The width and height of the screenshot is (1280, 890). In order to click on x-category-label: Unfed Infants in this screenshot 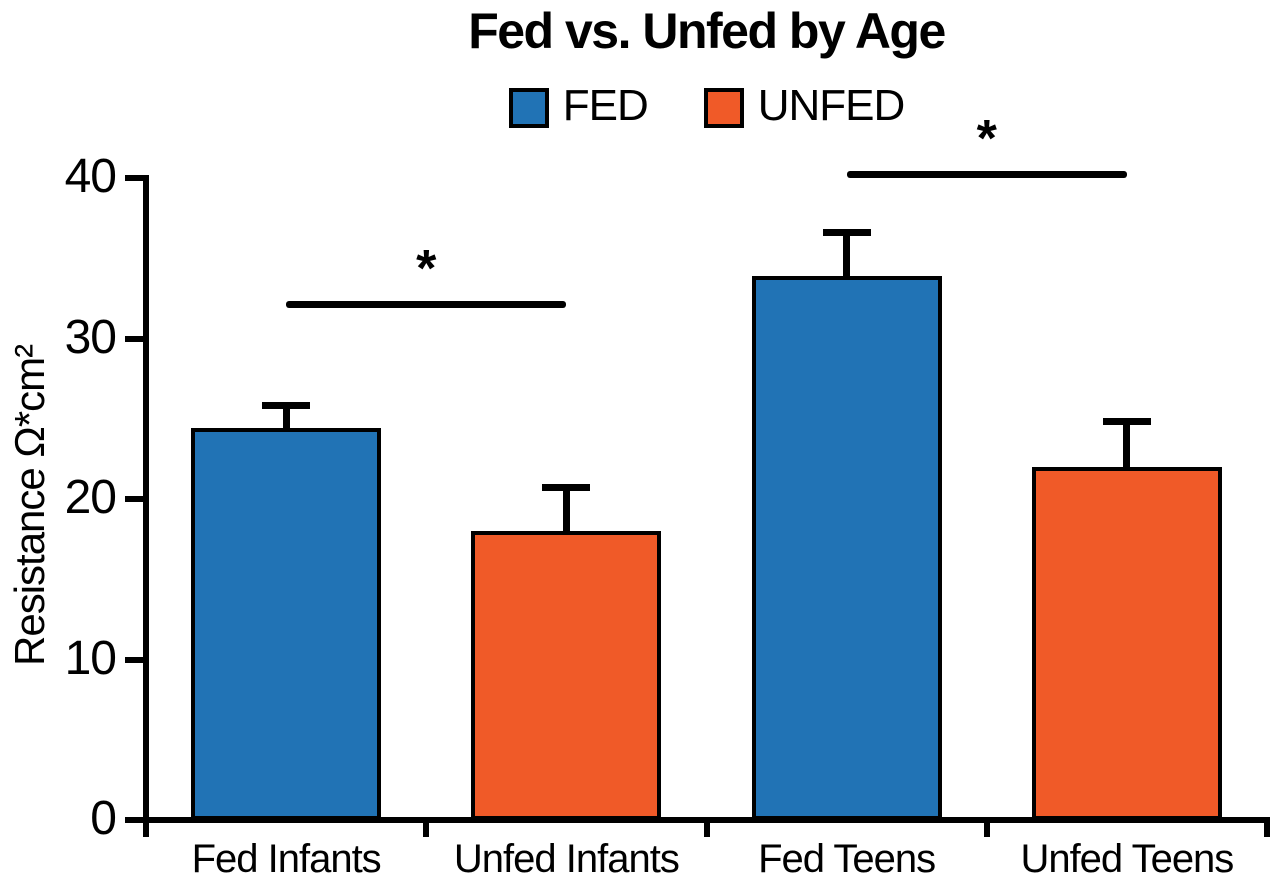, I will do `click(566, 859)`.